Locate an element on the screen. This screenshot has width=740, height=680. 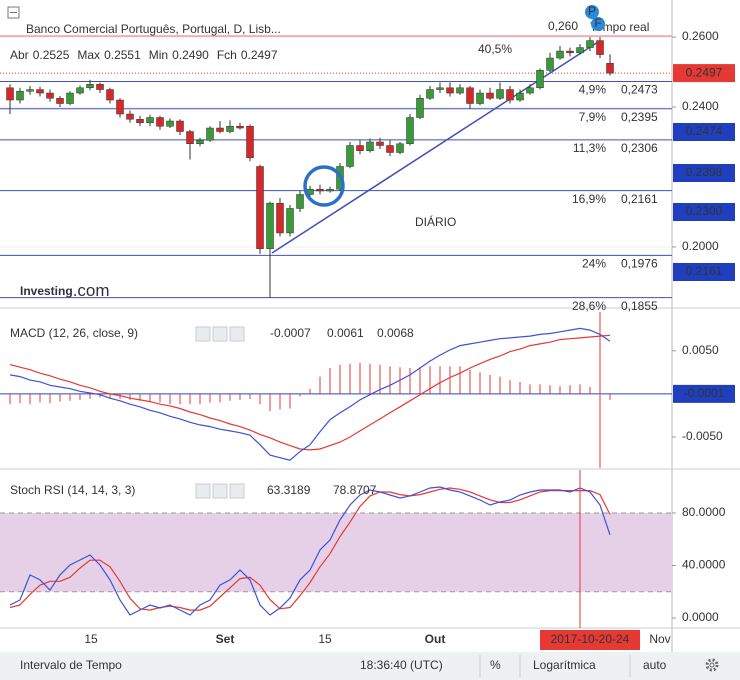
y-tick-label: -0.0050 is located at coordinates (702, 436).